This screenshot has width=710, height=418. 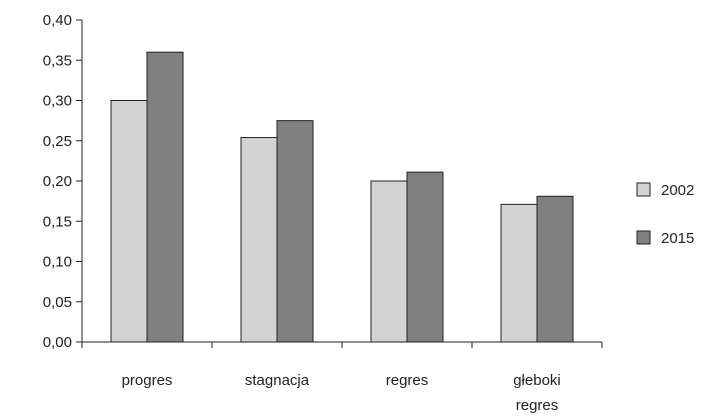 I want to click on bar-2015-regres, so click(x=425, y=257).